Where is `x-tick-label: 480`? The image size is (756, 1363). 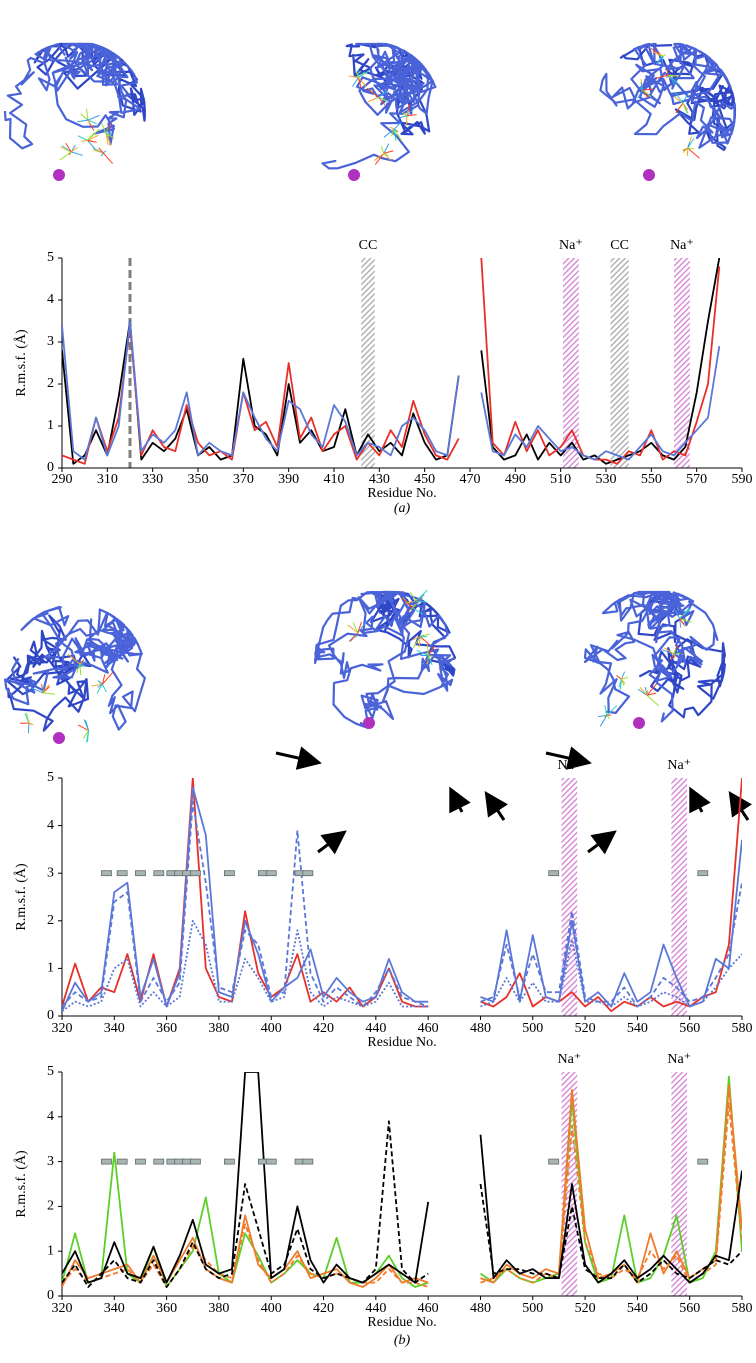 x-tick-label: 480 is located at coordinates (480, 1028).